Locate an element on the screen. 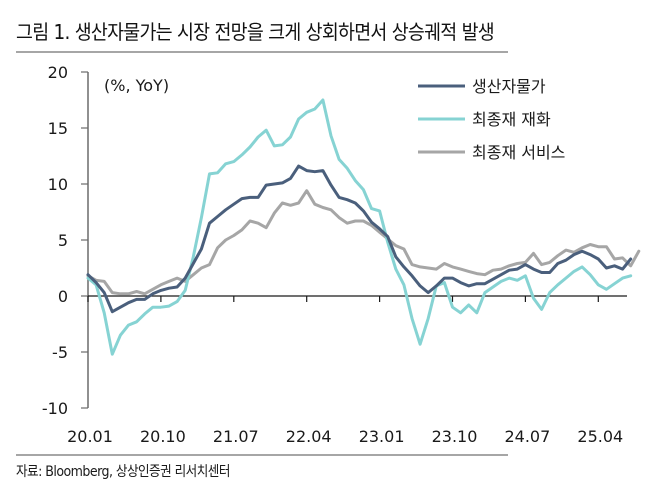 This screenshot has width=646, height=499. x-tick-label: 21.07 is located at coordinates (236, 436).